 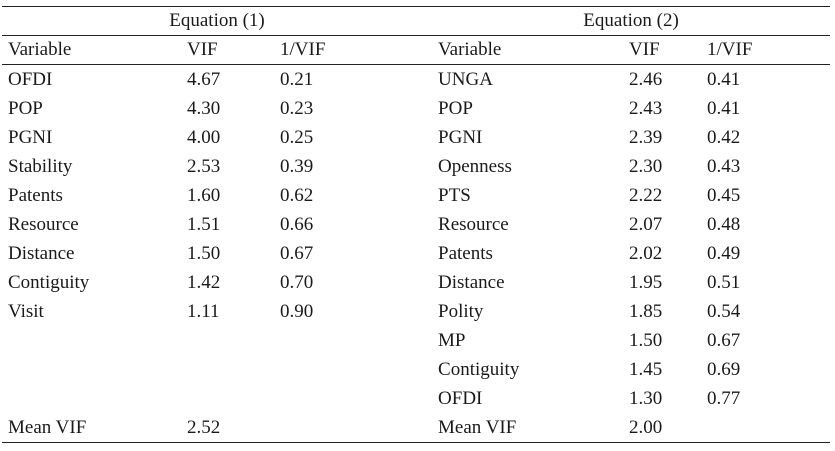 I want to click on mean-vif-row: Mean VIF 2.52 Mean VIF 2.00, so click(x=416, y=428).